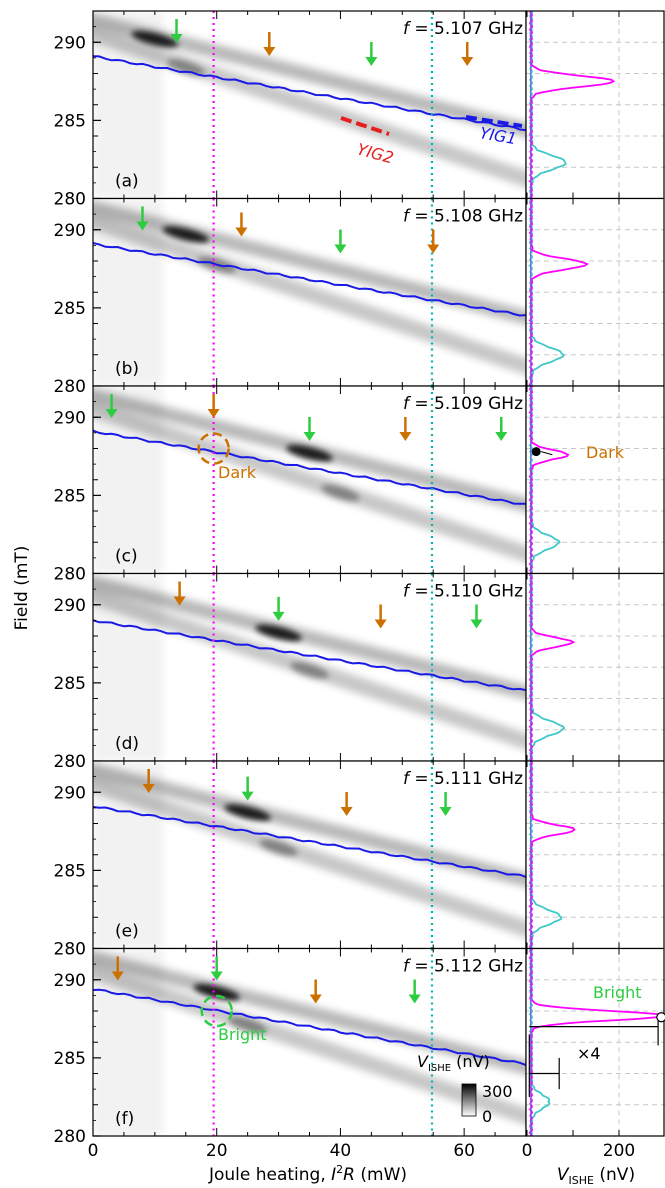  What do you see at coordinates (465, 1089) in the screenshot?
I see `colorbar: VISHE (nV) 300 0` at bounding box center [465, 1089].